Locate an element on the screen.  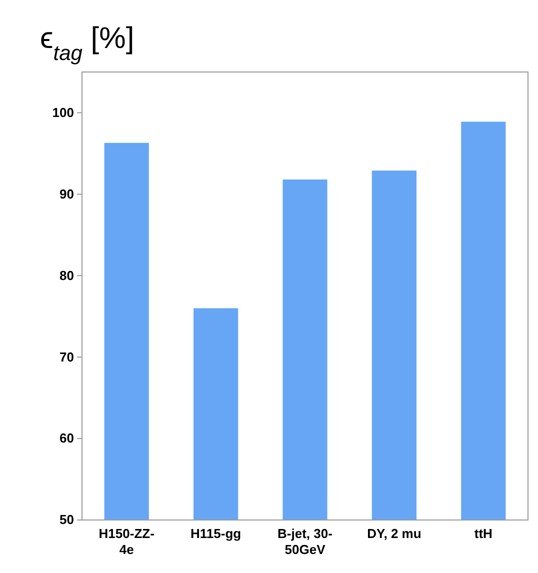
y-tick-label: 70 is located at coordinates (67, 356).